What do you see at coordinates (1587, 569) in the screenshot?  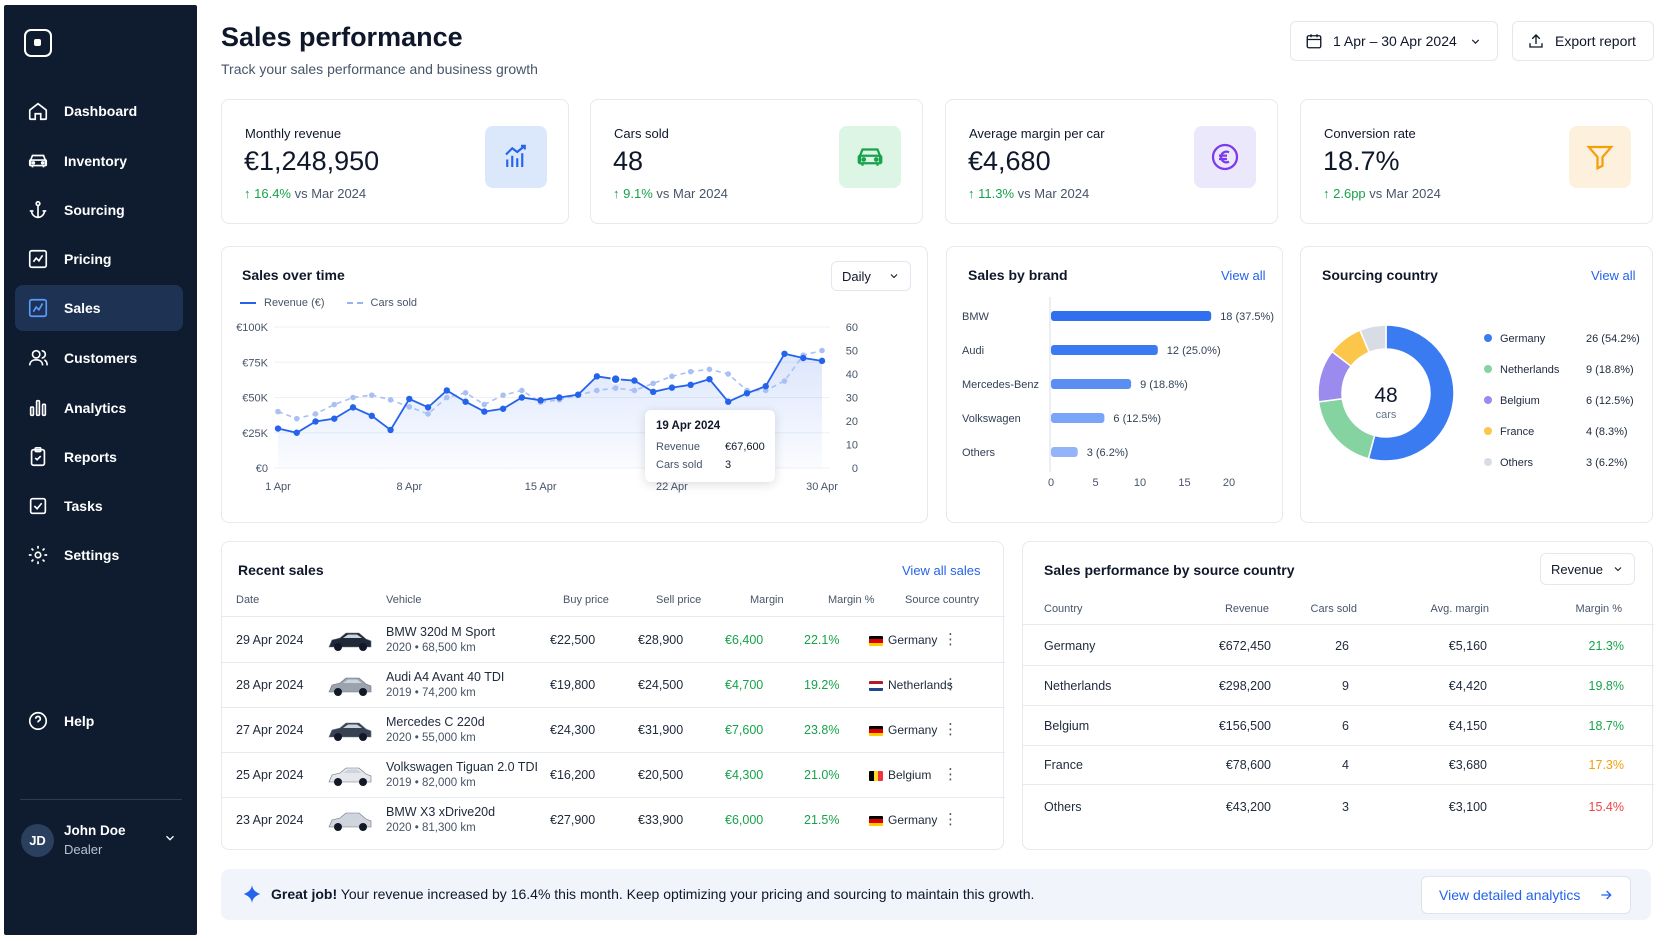 I see `metric-select: Revenue` at bounding box center [1587, 569].